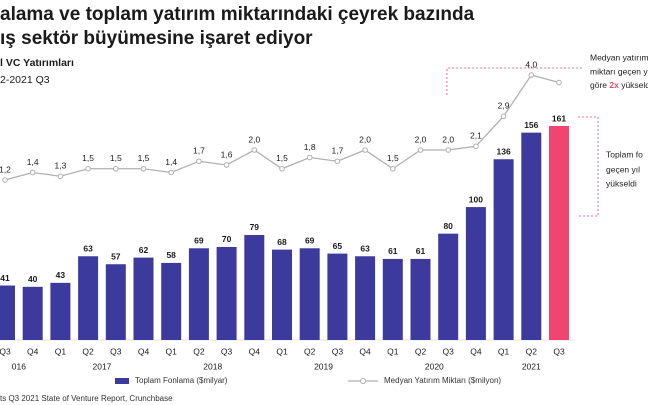 Image resolution: width=648 pixels, height=405 pixels. What do you see at coordinates (33, 279) in the screenshot?
I see `bar-value-label: 40` at bounding box center [33, 279].